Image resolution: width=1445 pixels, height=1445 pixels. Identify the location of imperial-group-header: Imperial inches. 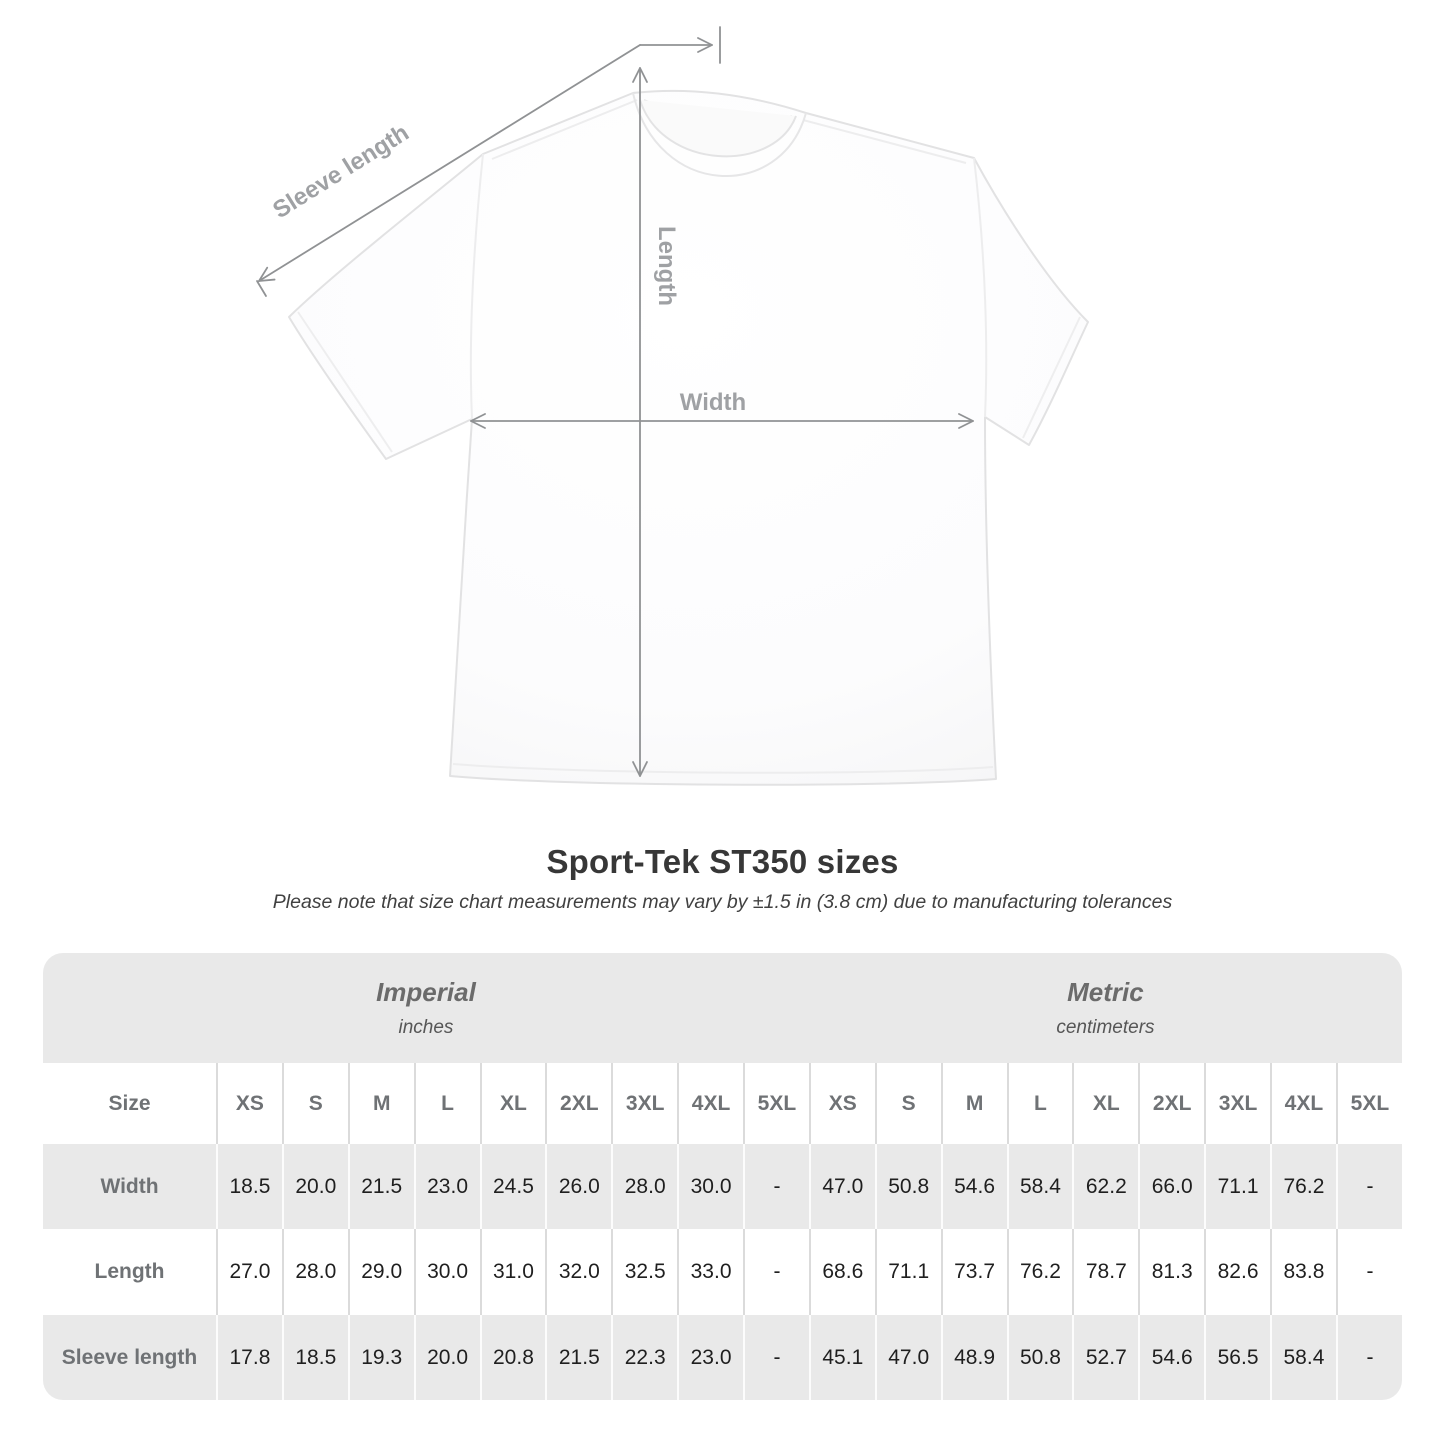
(426, 1008).